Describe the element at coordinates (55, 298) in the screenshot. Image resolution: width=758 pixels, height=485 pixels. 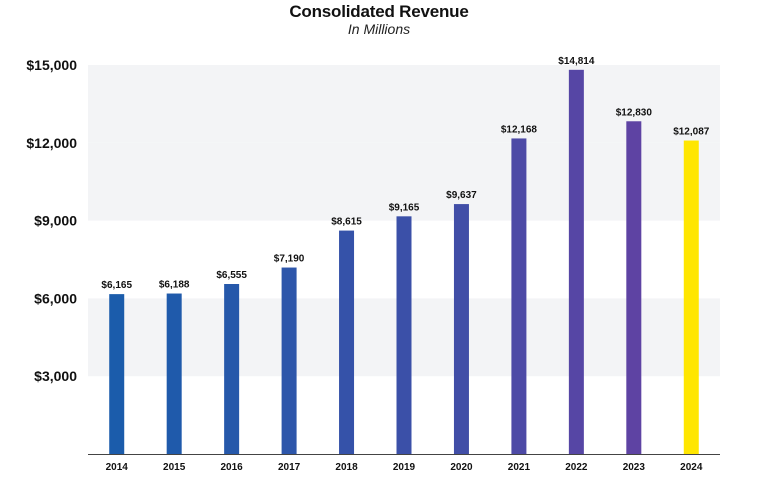
I see `y-tick-label: $6,000` at that location.